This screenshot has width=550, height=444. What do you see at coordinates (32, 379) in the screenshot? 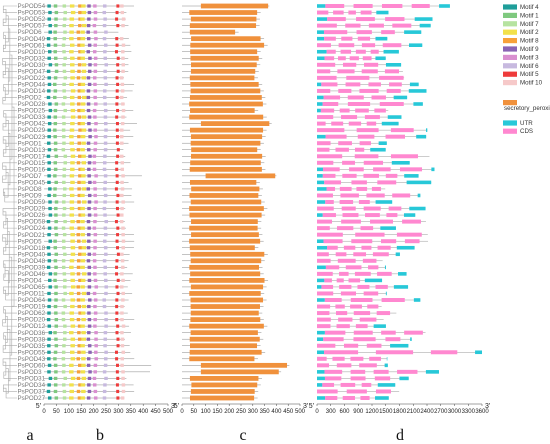
I see `gene-name-label: PsPOD31` at bounding box center [32, 379].